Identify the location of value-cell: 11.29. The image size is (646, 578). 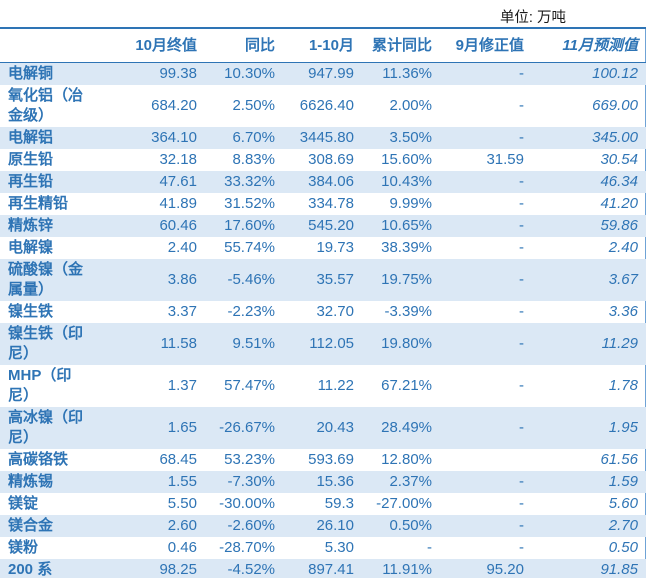
(619, 343).